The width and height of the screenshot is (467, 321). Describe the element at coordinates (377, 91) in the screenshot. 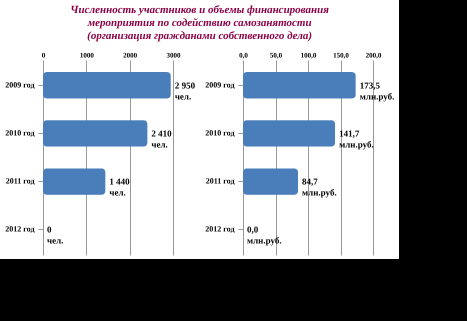

I see `data-label: 173,5 млн.руб.` at that location.